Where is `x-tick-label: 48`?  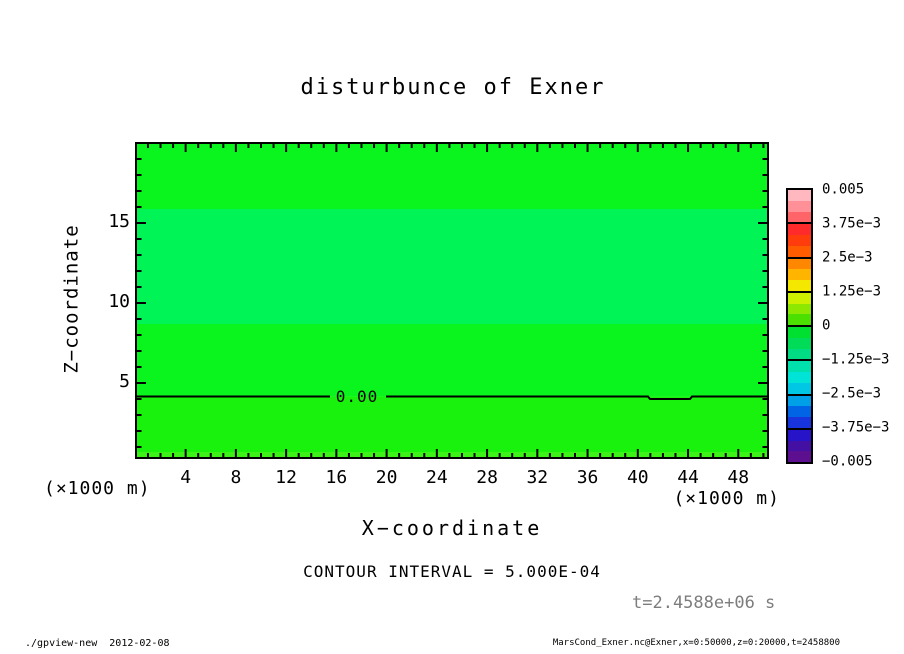 x-tick-label: 48 is located at coordinates (738, 477).